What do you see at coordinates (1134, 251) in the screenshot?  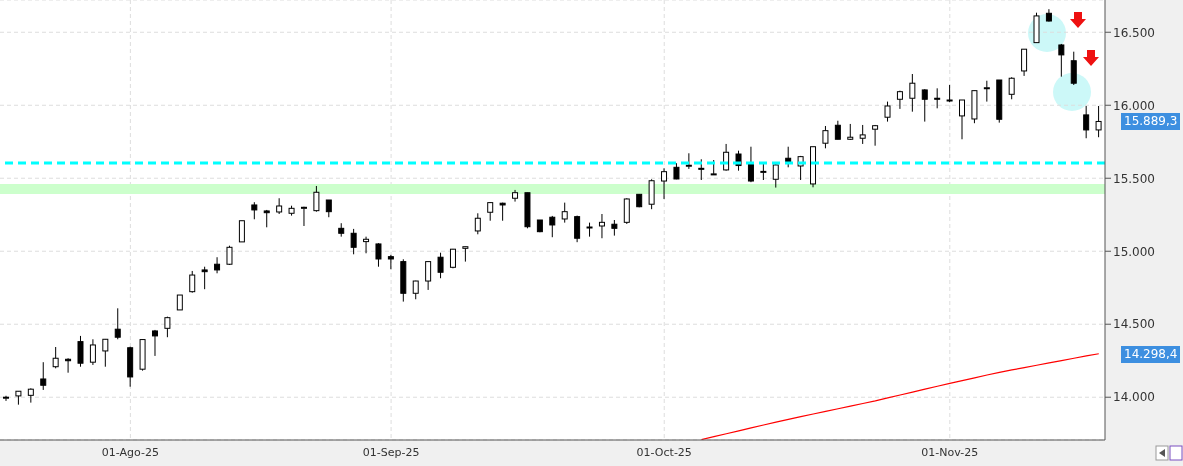 I see `y-tick-label: 15.000` at bounding box center [1134, 251].